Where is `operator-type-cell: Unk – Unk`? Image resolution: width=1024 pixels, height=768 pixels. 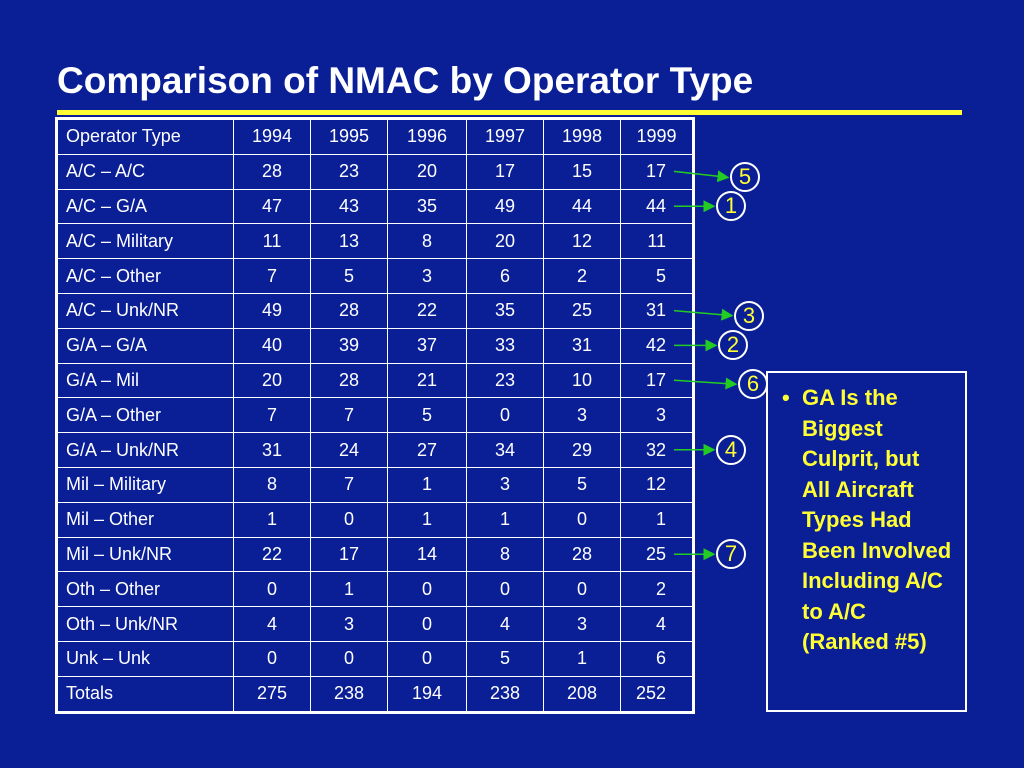 operator-type-cell: Unk – Unk is located at coordinates (145, 658).